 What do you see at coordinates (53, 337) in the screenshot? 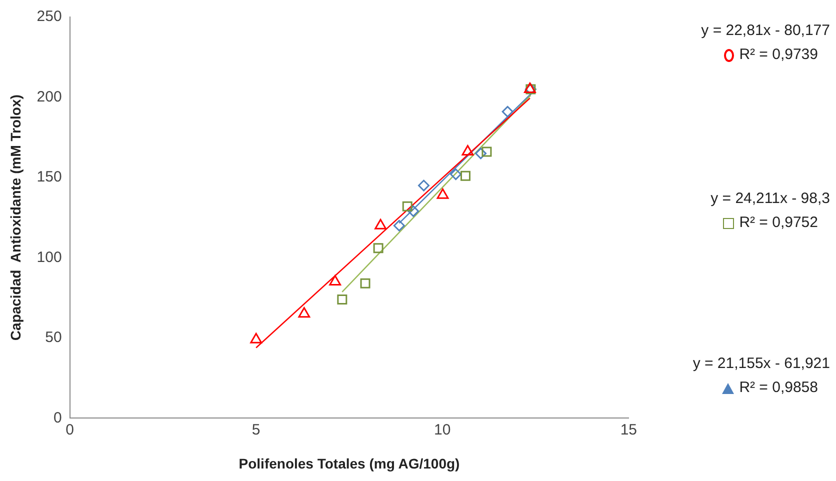
I see `y-tick-label: 50` at bounding box center [53, 337].